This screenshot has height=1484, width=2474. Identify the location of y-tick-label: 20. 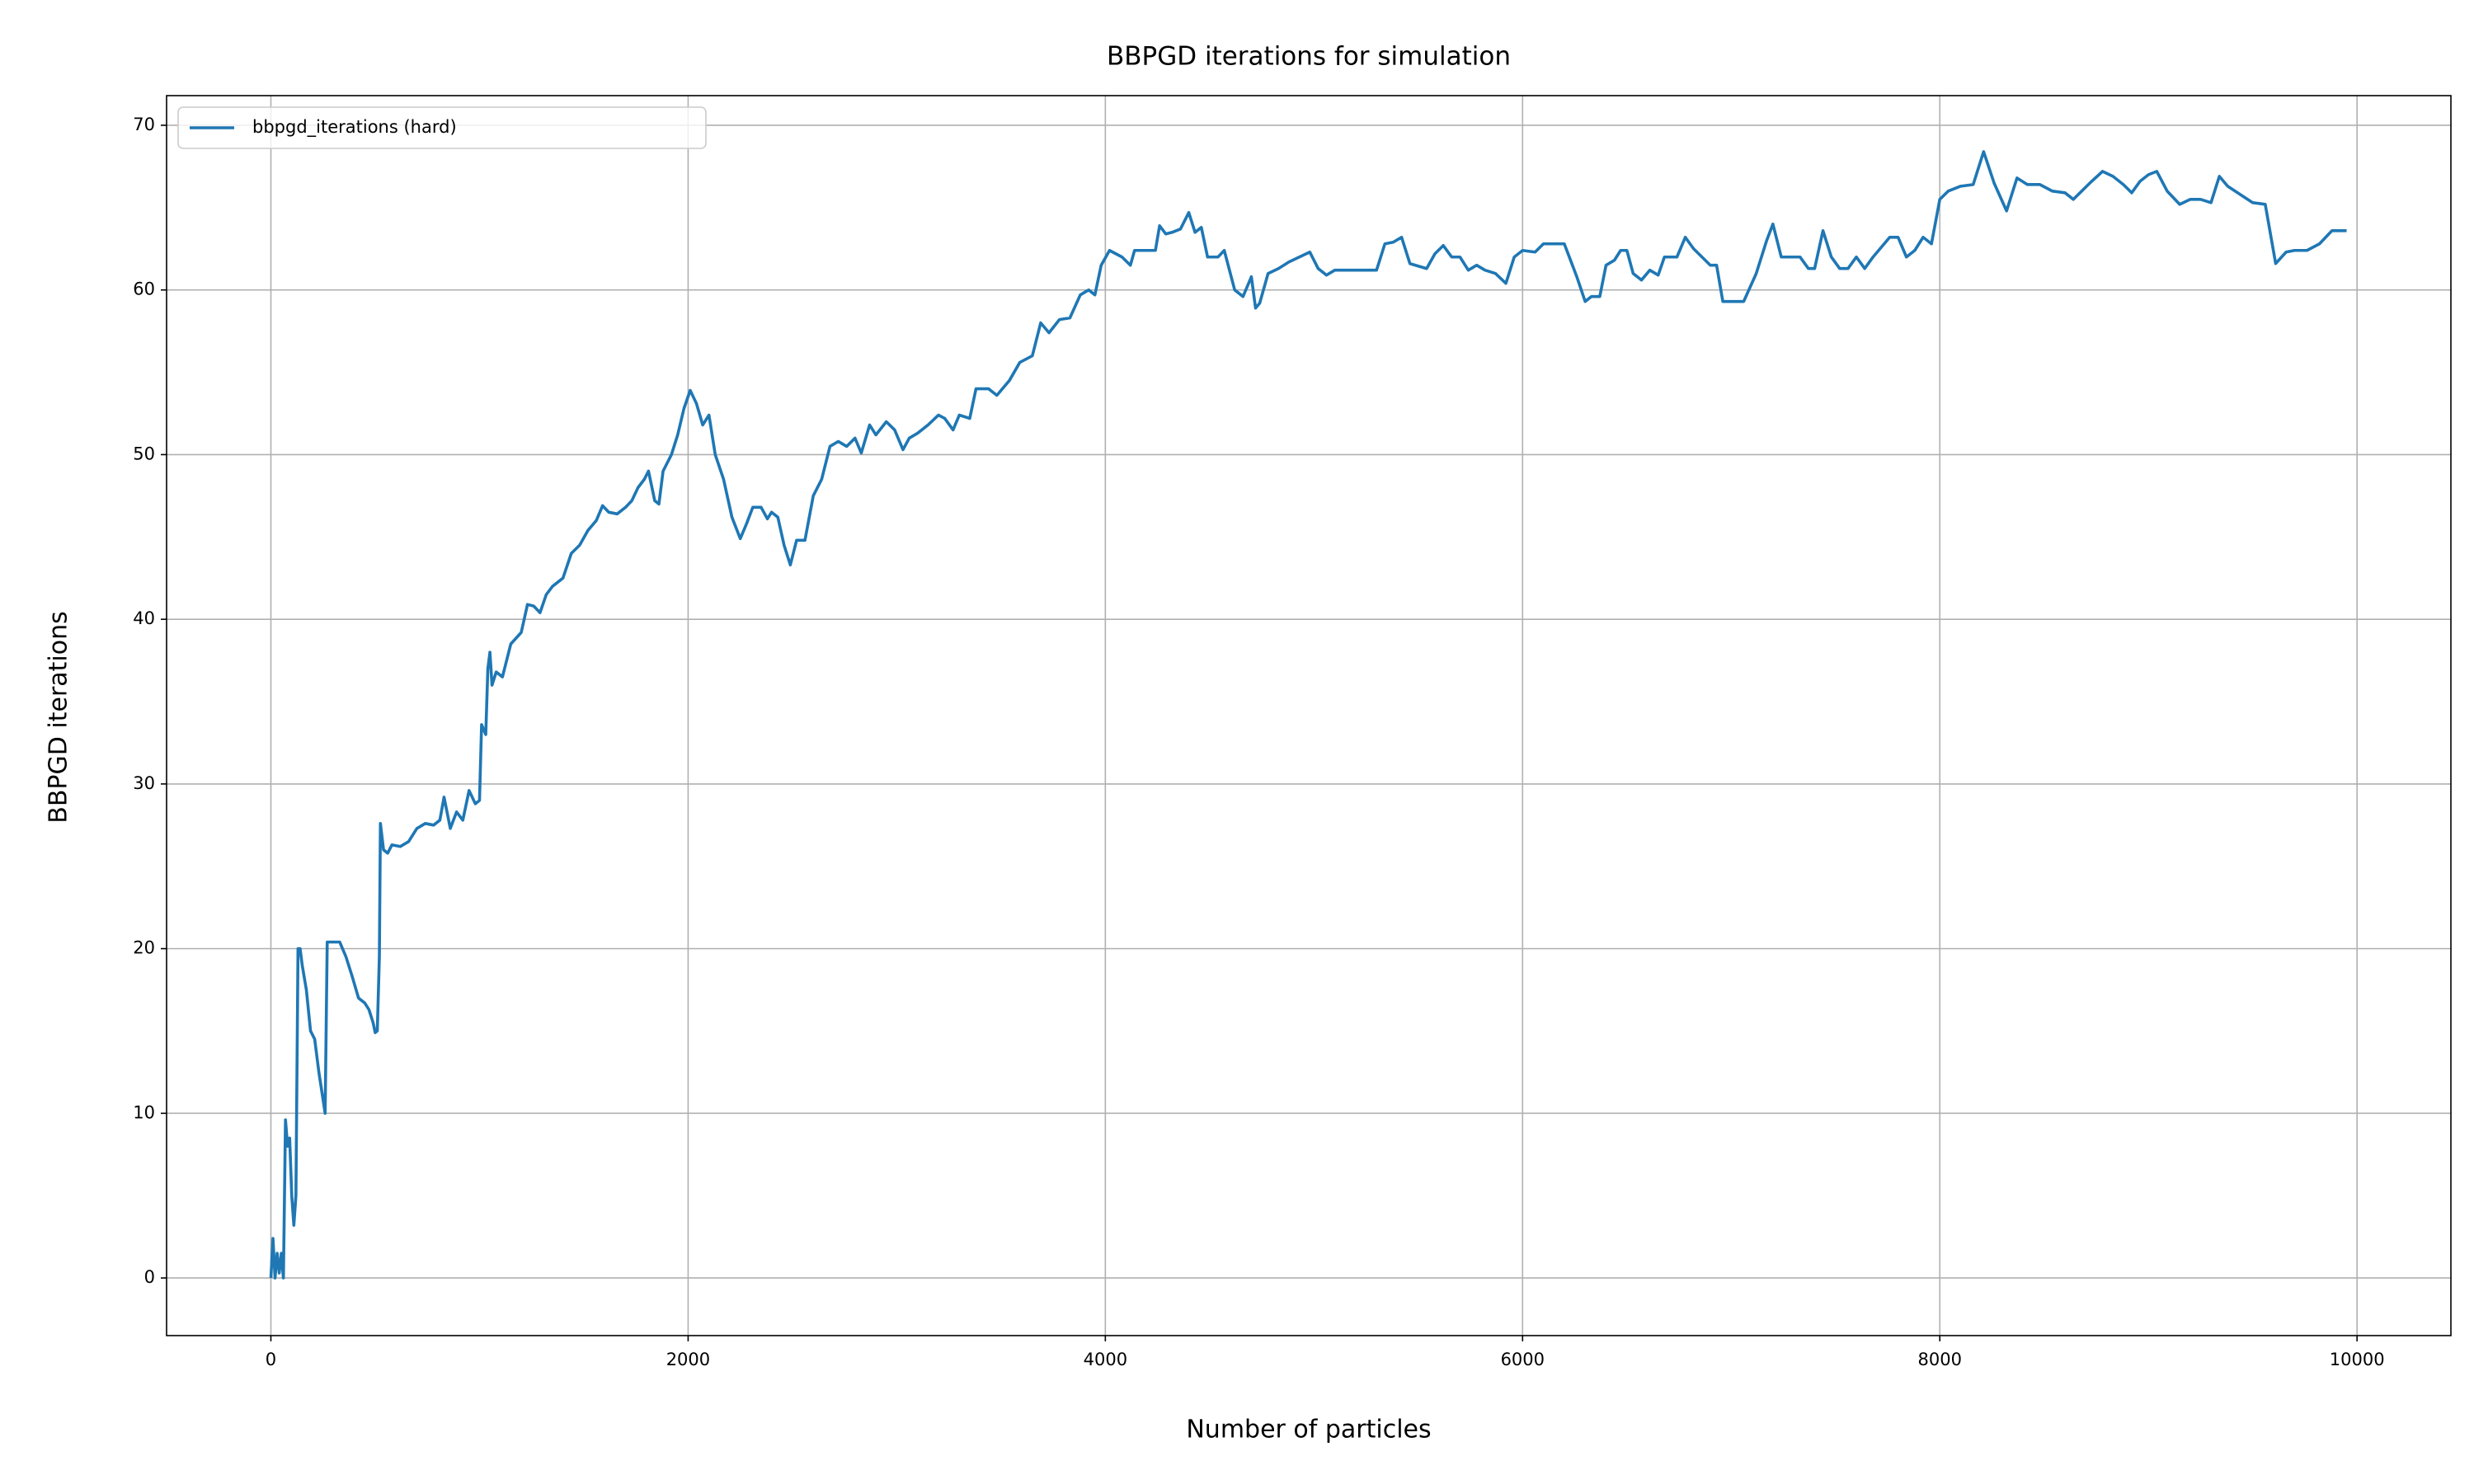
(144, 948).